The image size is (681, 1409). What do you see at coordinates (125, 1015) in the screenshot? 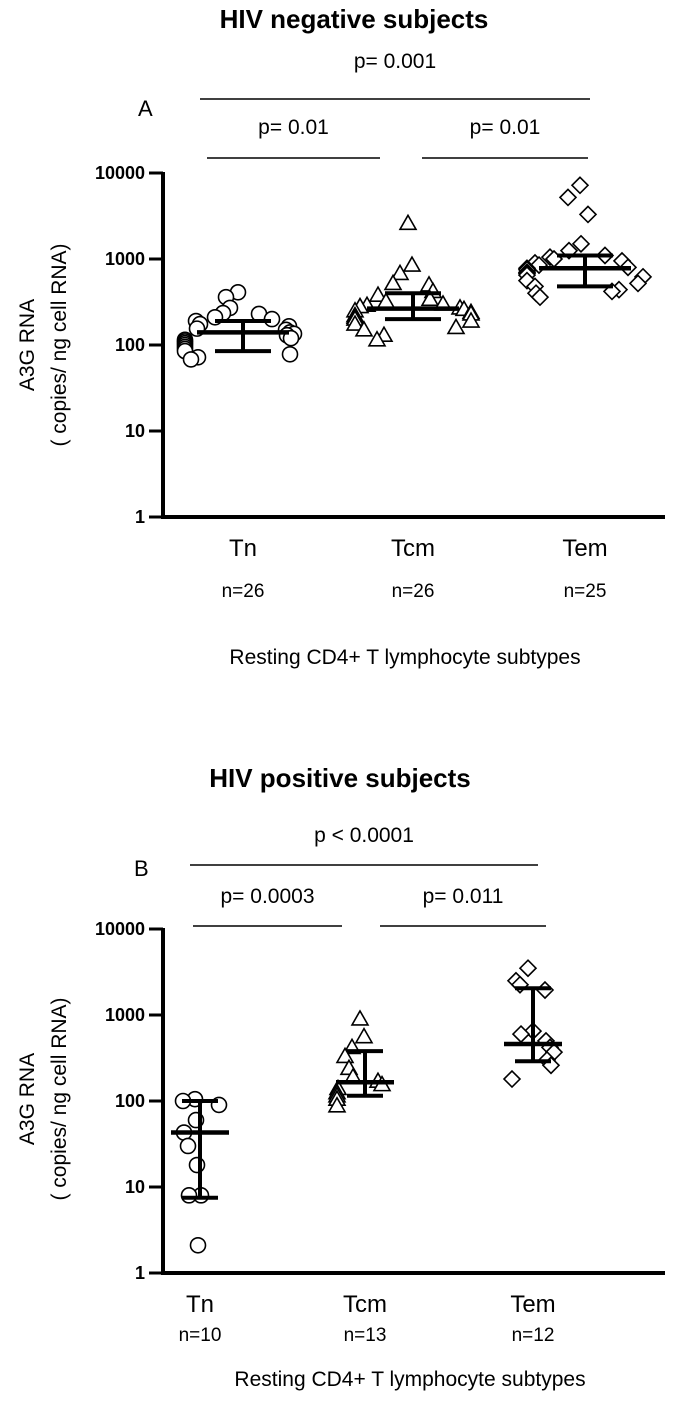
I see `panel-b-y-tick-label-3: 1000` at bounding box center [125, 1015].